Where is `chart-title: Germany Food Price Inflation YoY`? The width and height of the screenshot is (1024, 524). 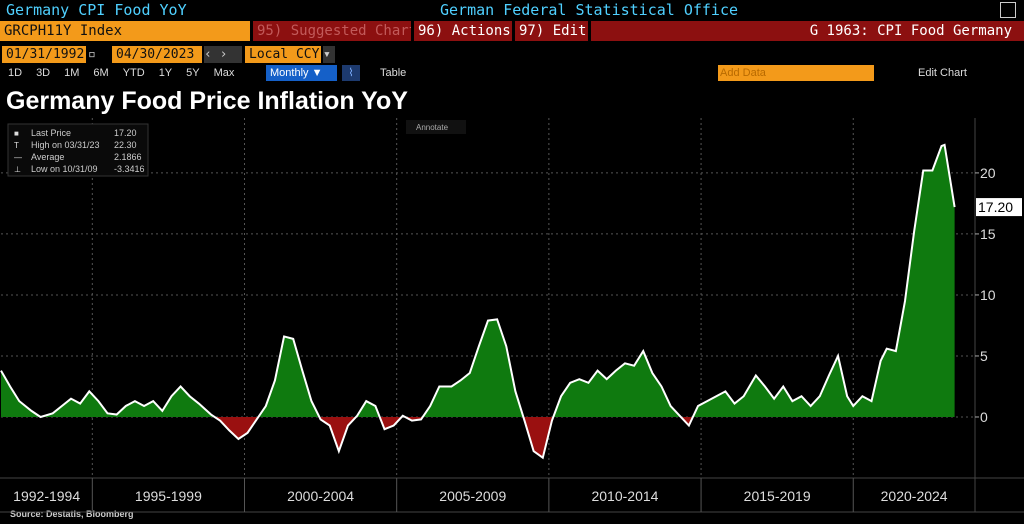 chart-title: Germany Food Price Inflation YoY is located at coordinates (207, 101).